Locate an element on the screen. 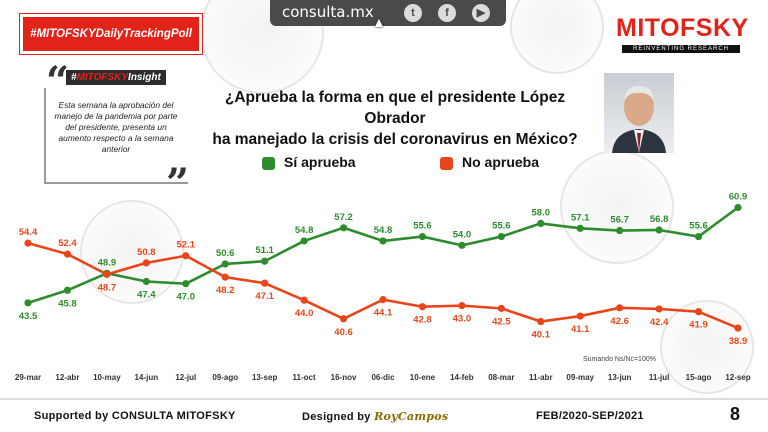 Image resolution: width=768 pixels, height=432 pixels. x-tick-label: 16-nov is located at coordinates (344, 377).